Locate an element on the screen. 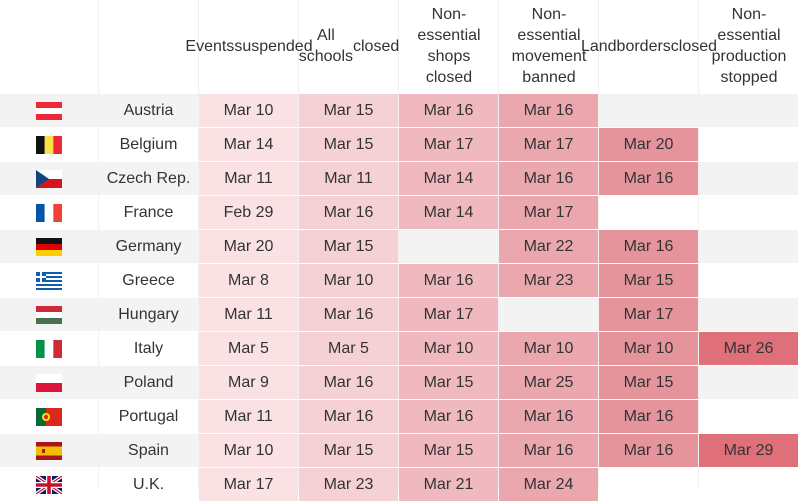 The height and width of the screenshot is (501, 800). country-label: France is located at coordinates (148, 212).